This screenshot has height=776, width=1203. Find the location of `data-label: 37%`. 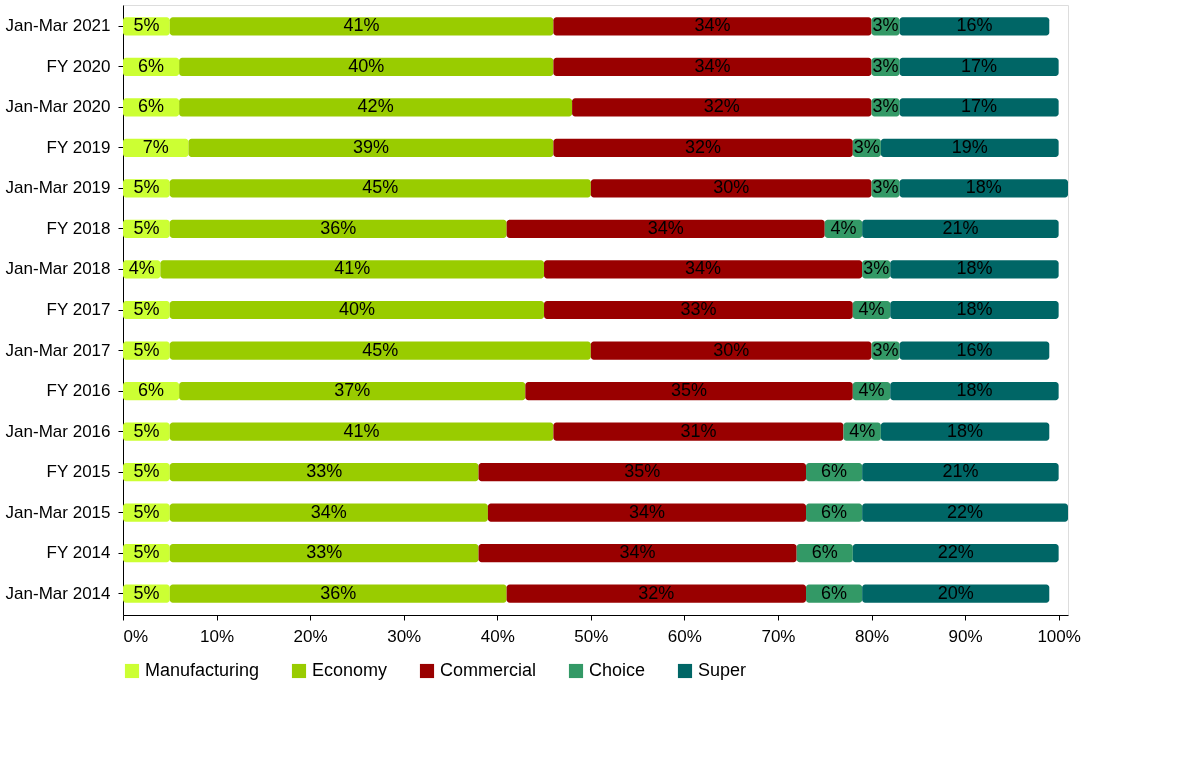

data-label: 37% is located at coordinates (352, 390).